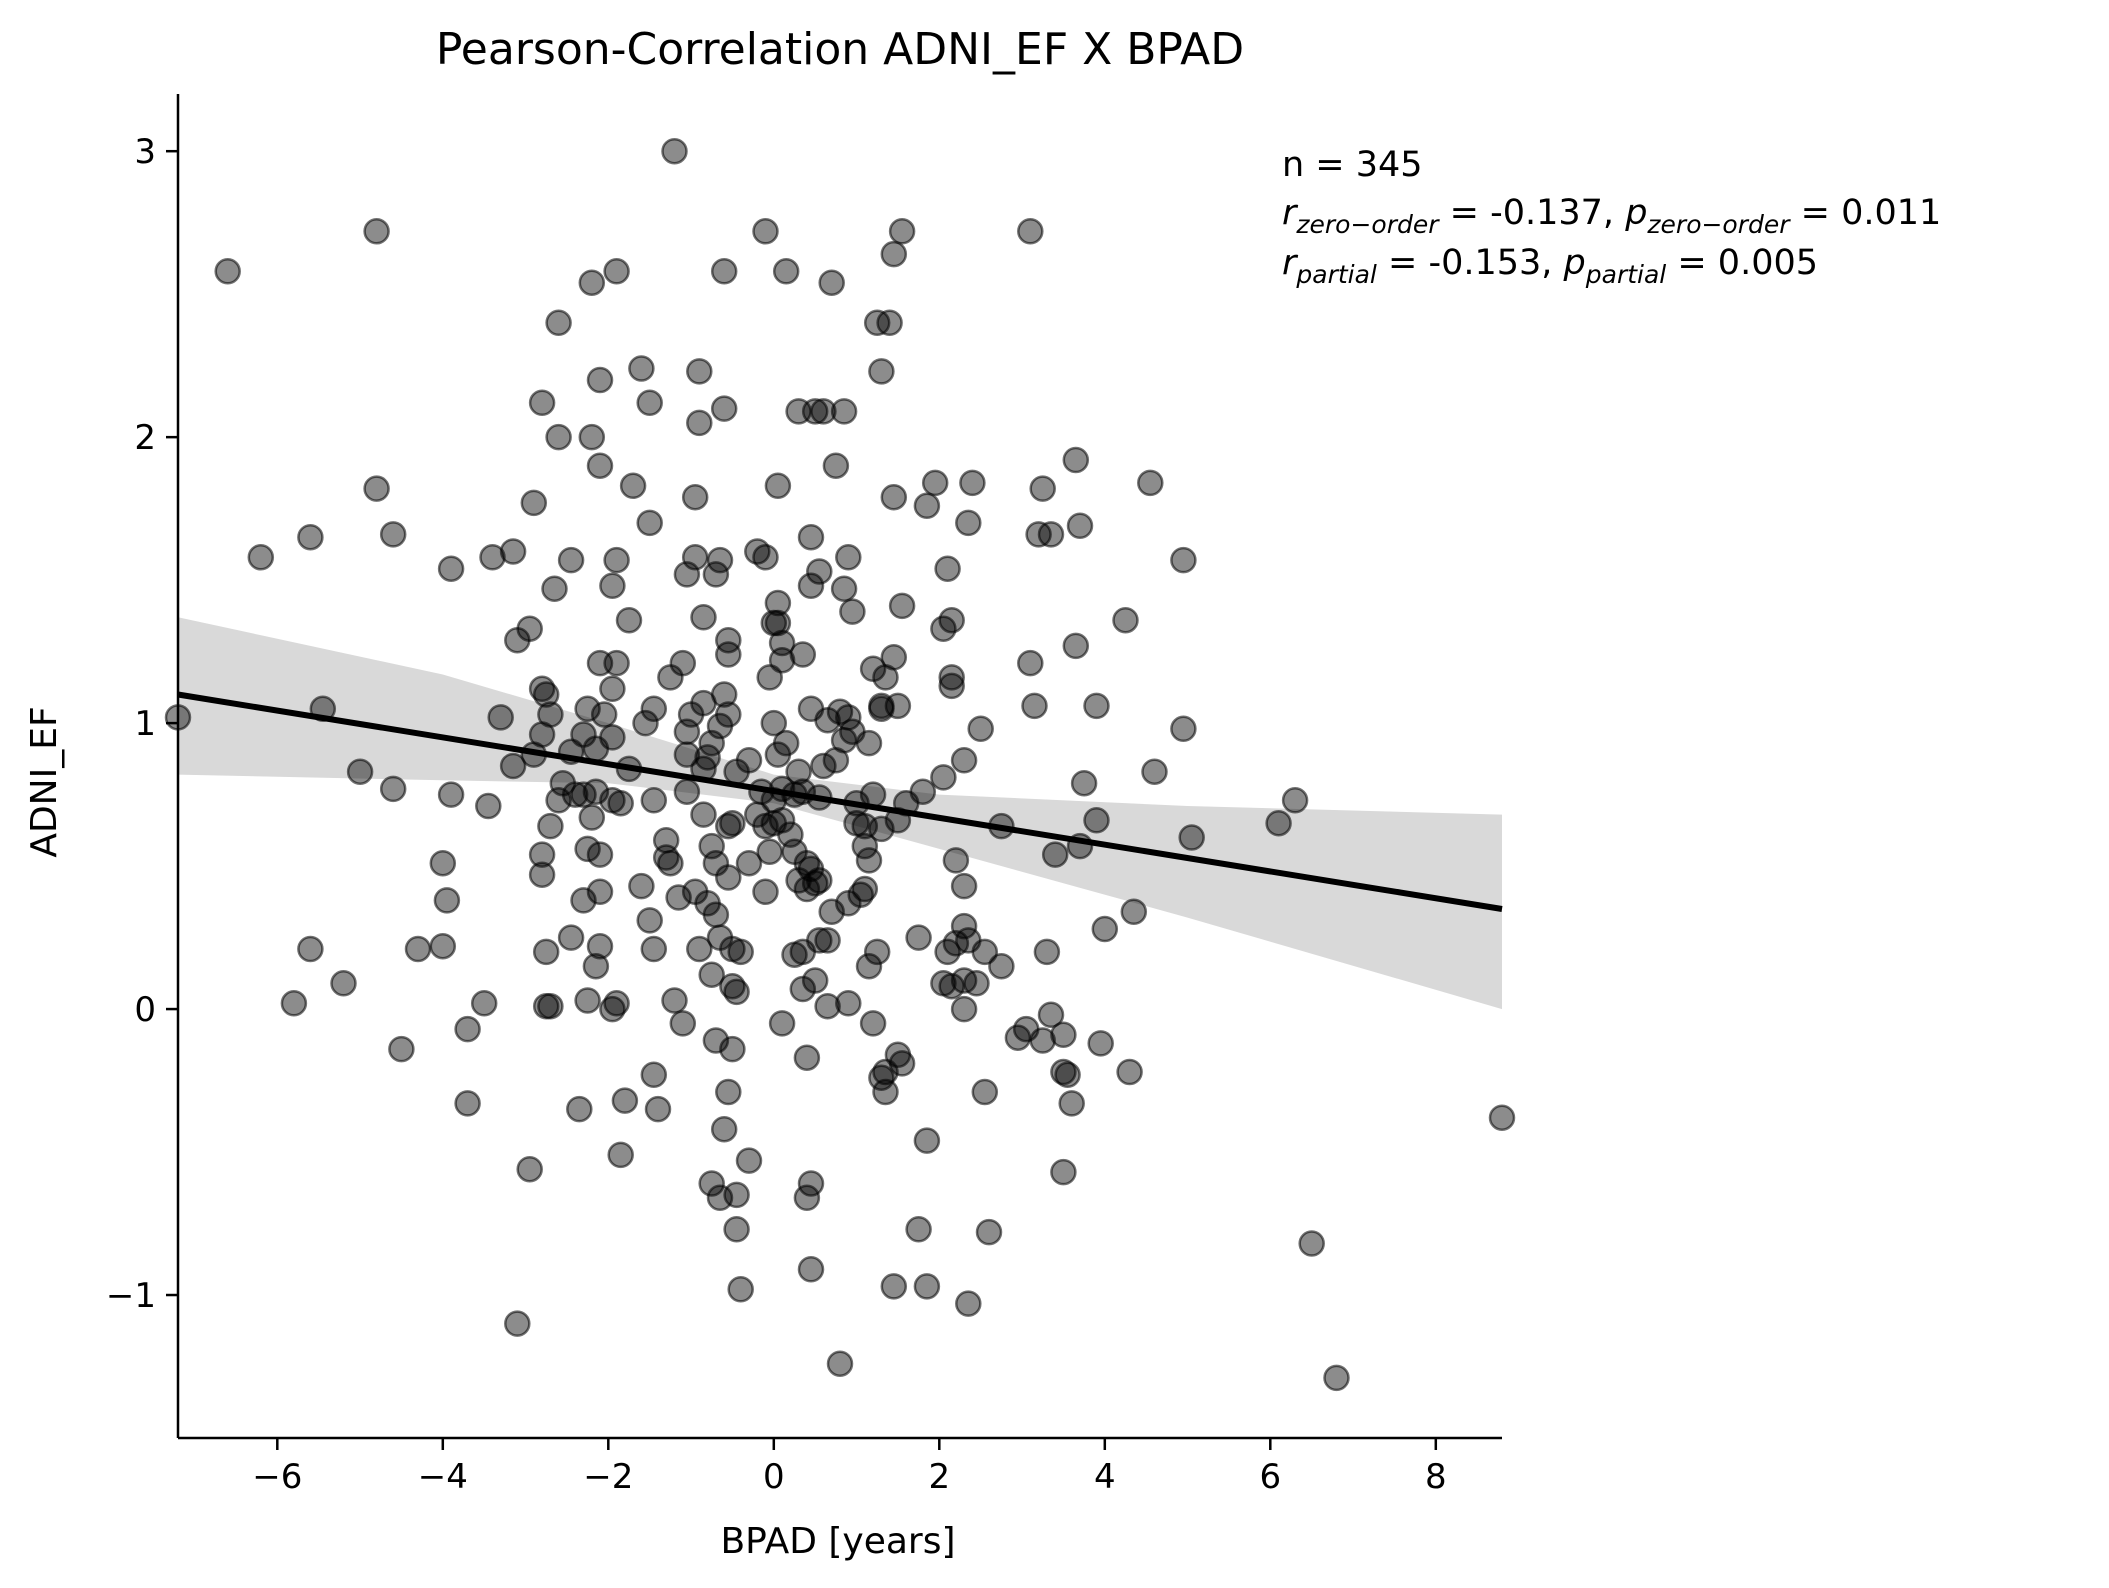  What do you see at coordinates (1105, 1477) in the screenshot?
I see `x-tick-label: 4` at bounding box center [1105, 1477].